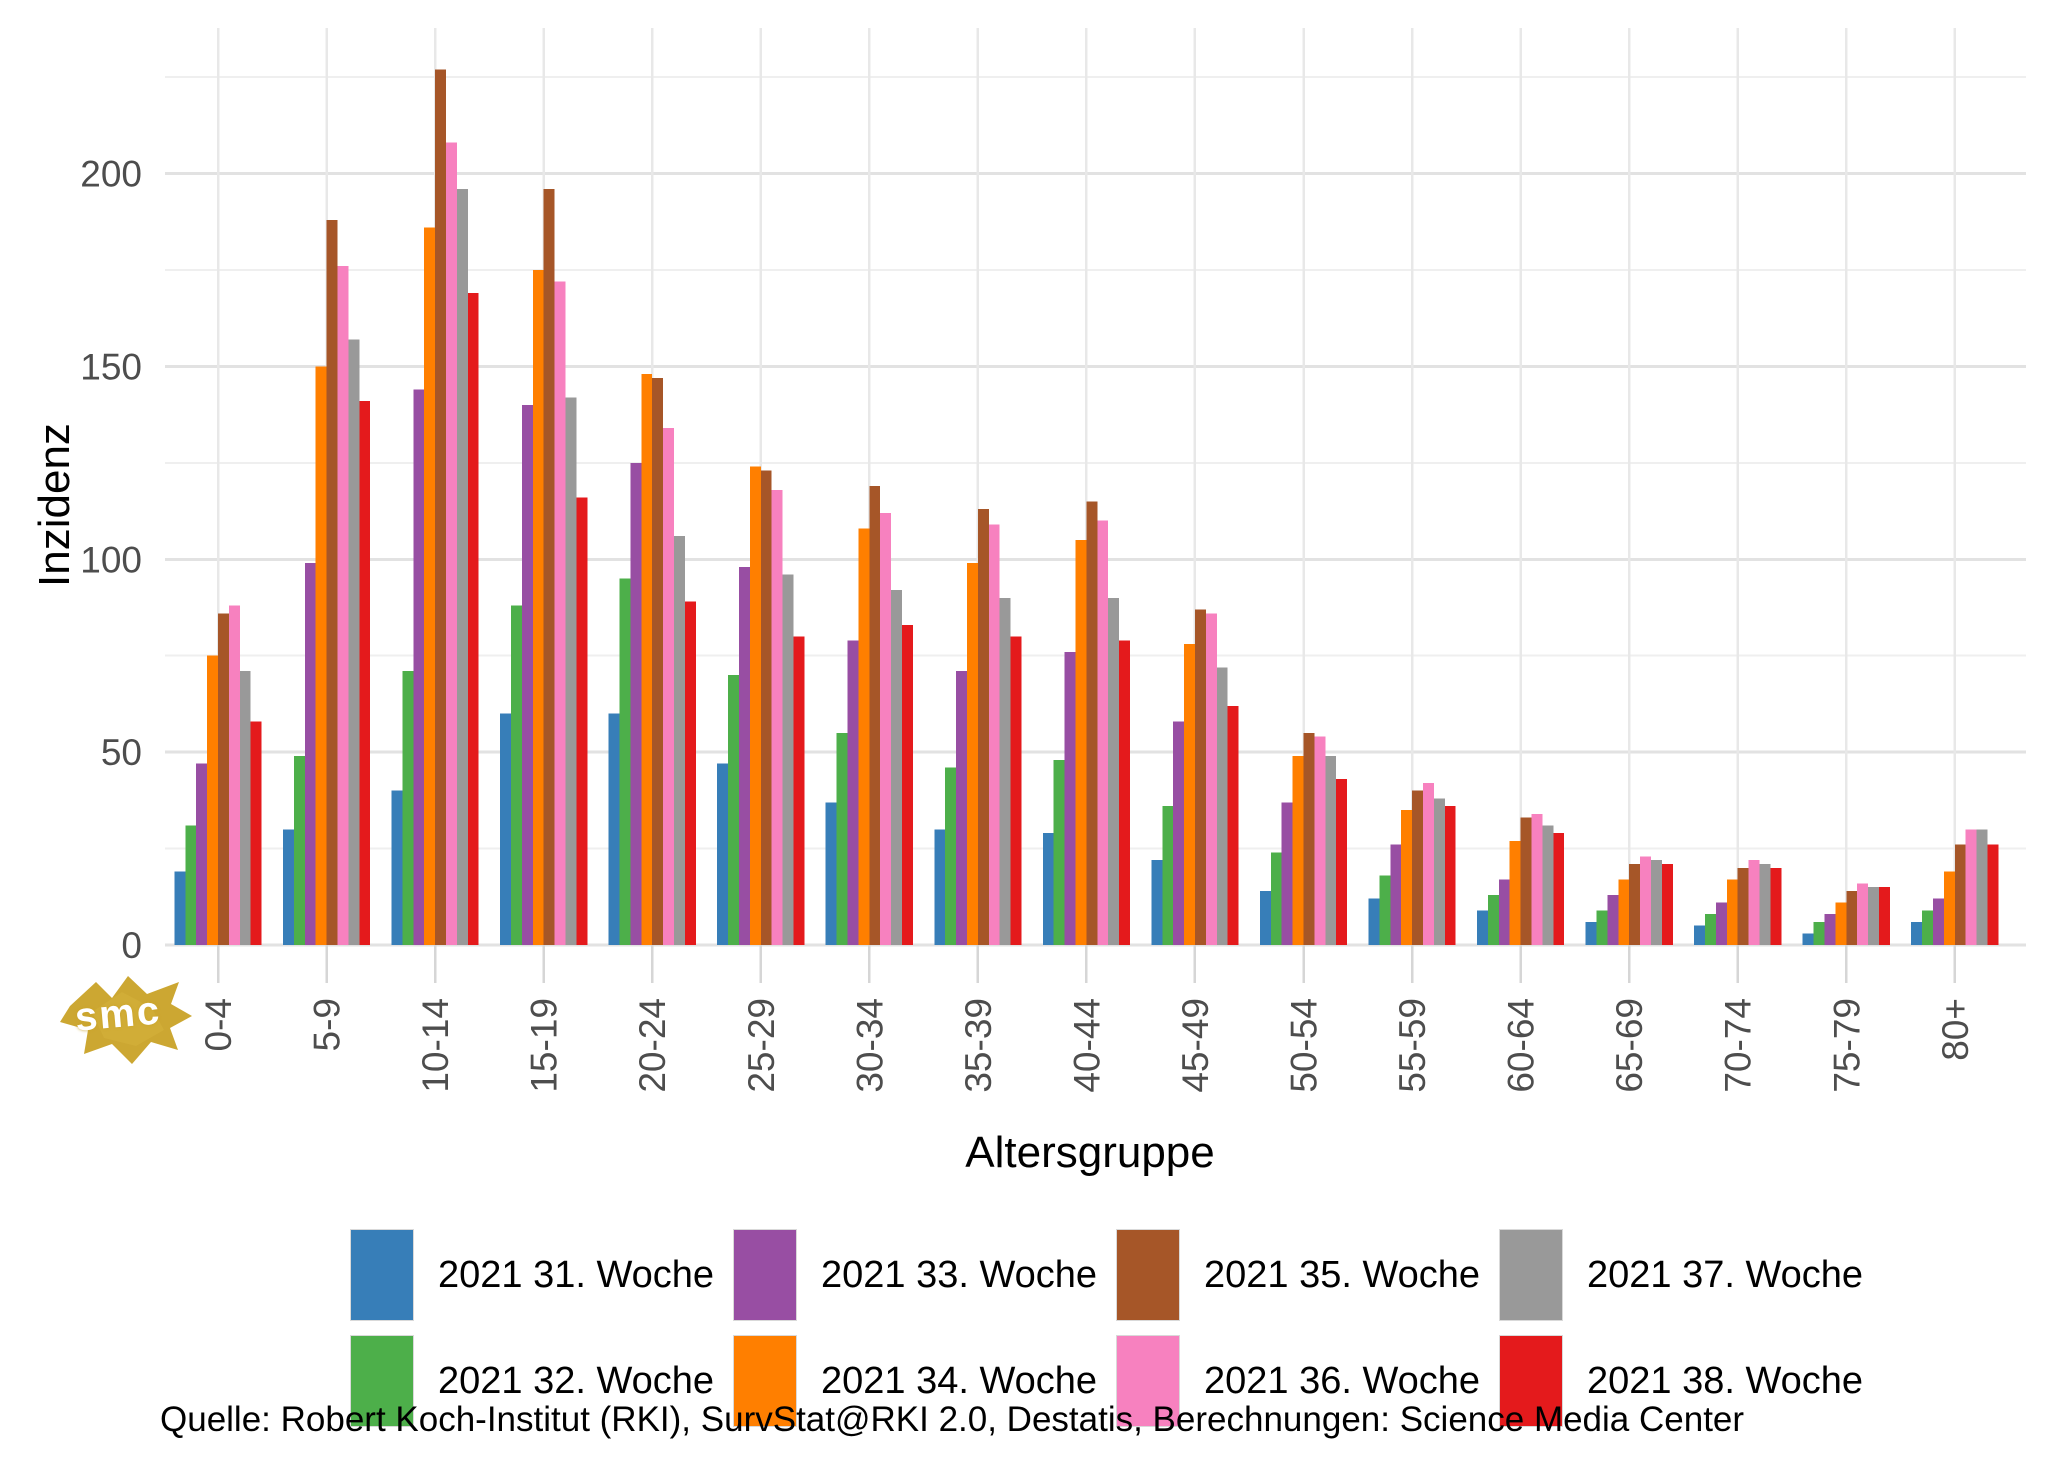  What do you see at coordinates (1635, 904) in the screenshot?
I see `bar-65-69-2021-w35-w` at bounding box center [1635, 904].